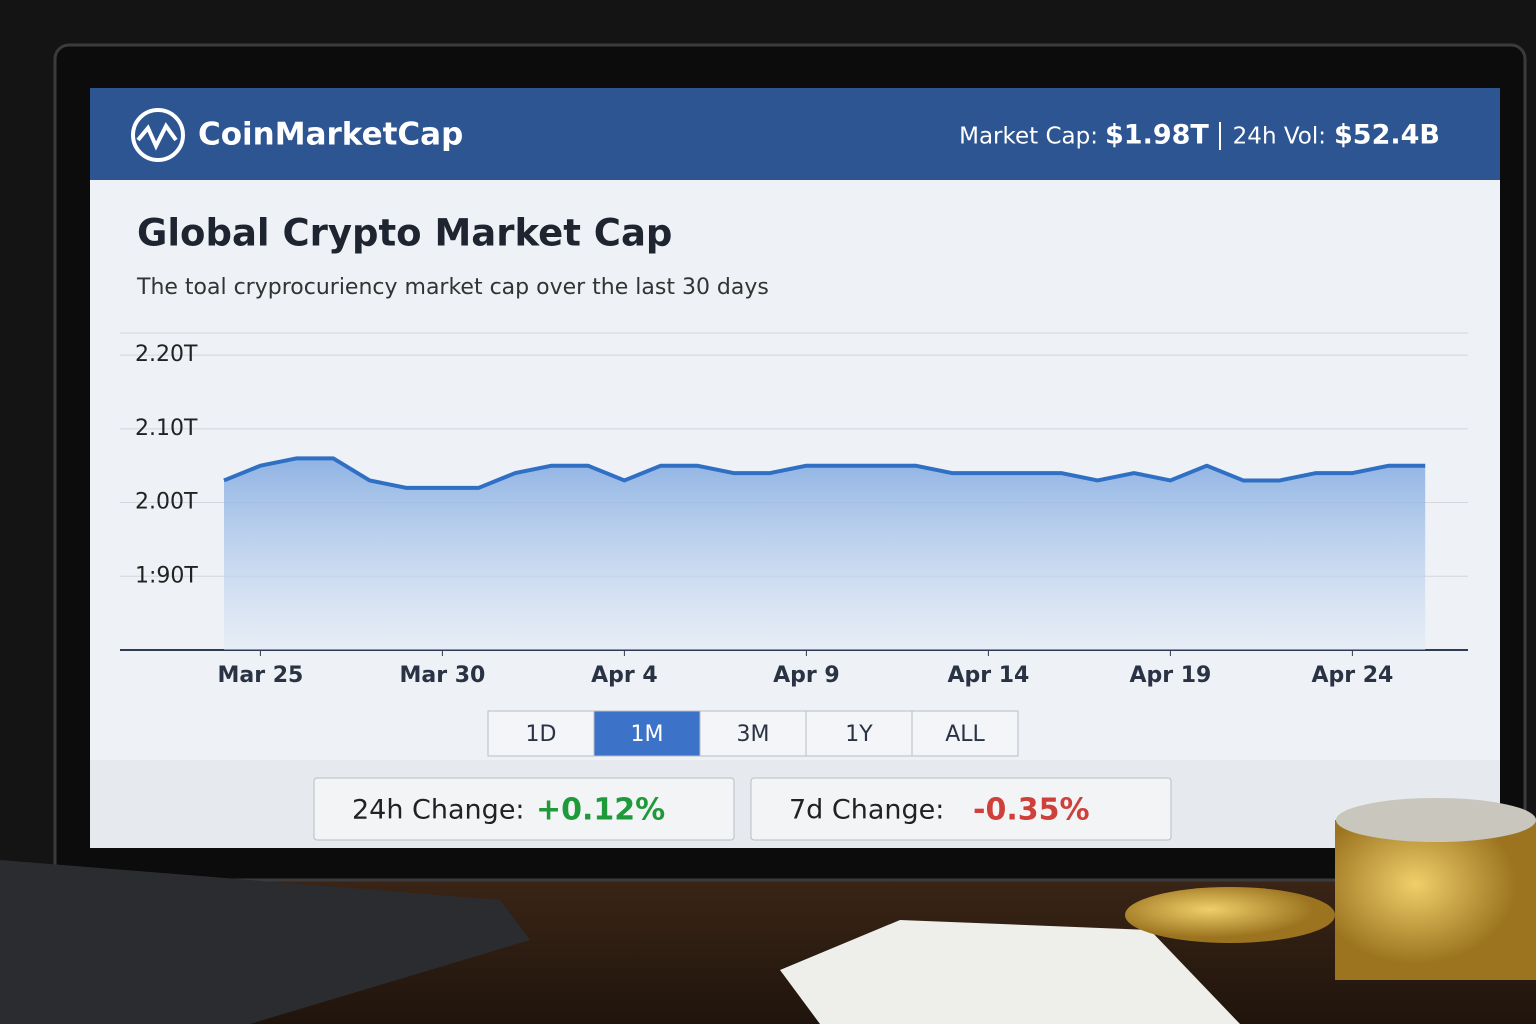  Describe the element at coordinates (166, 502) in the screenshot. I see `y-tick-label: 2.00T` at that location.